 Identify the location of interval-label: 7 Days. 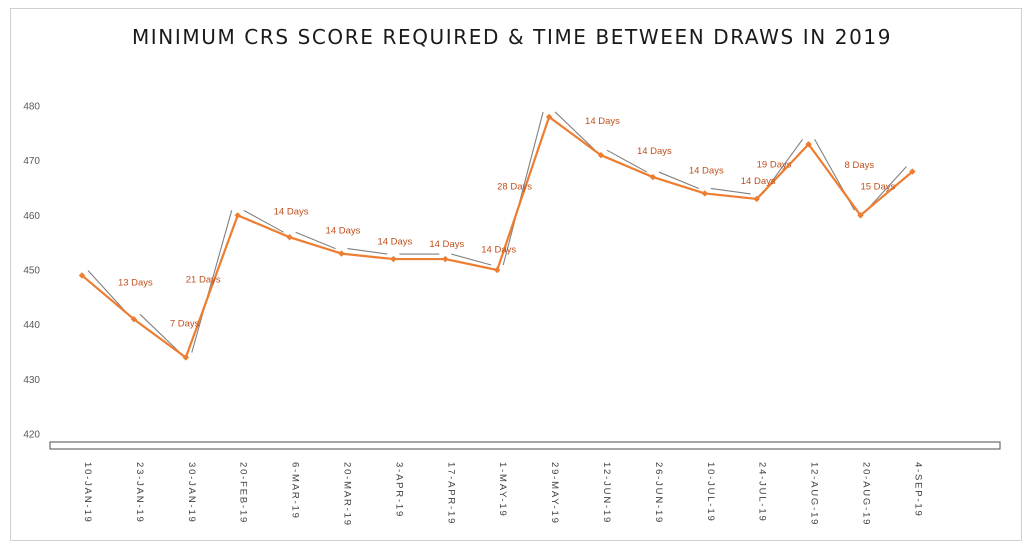
(185, 323).